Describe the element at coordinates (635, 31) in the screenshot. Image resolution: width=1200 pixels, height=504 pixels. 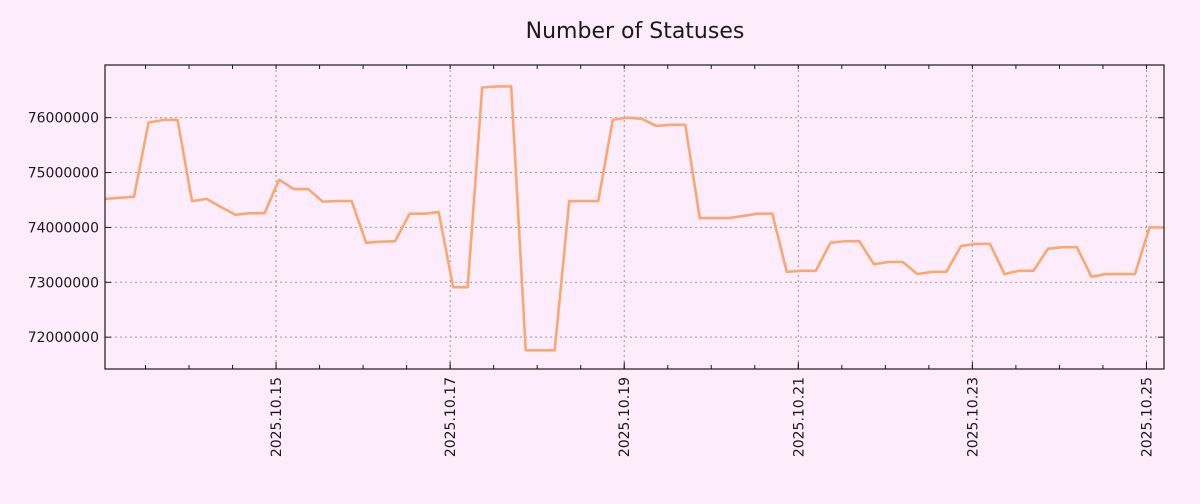
I see `chart-title: Number of Statuses` at that location.